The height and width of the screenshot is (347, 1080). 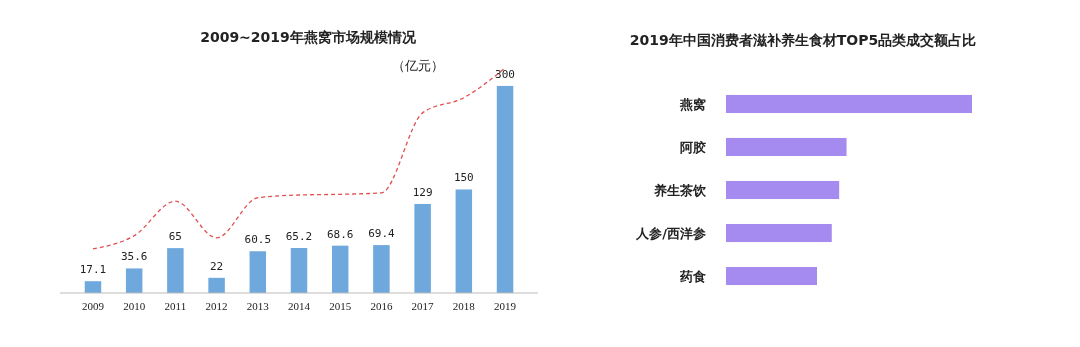 I want to click on y-tick-label: 养生茶饮, so click(x=680, y=190).